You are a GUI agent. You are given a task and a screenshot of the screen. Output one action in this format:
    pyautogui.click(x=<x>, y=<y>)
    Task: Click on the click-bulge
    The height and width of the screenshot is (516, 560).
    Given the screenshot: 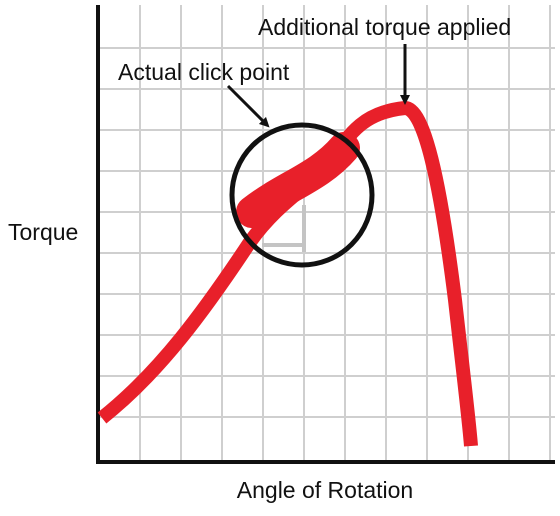 What is the action you would take?
    pyautogui.click(x=298, y=180)
    